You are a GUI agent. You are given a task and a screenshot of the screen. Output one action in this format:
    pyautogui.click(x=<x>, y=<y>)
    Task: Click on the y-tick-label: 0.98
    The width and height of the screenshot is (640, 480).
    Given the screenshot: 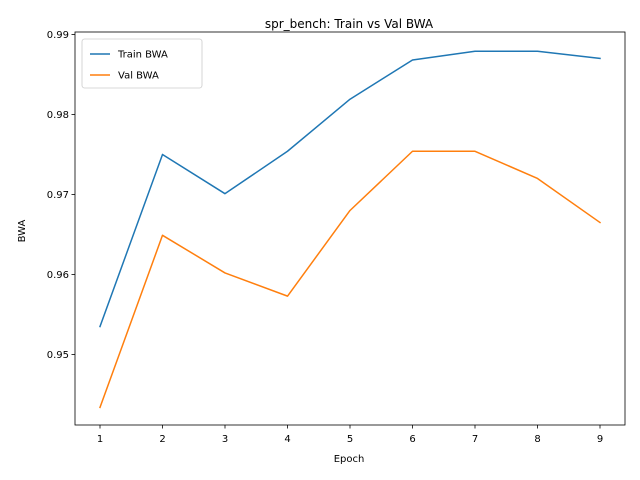 What is the action you would take?
    pyautogui.click(x=58, y=115)
    